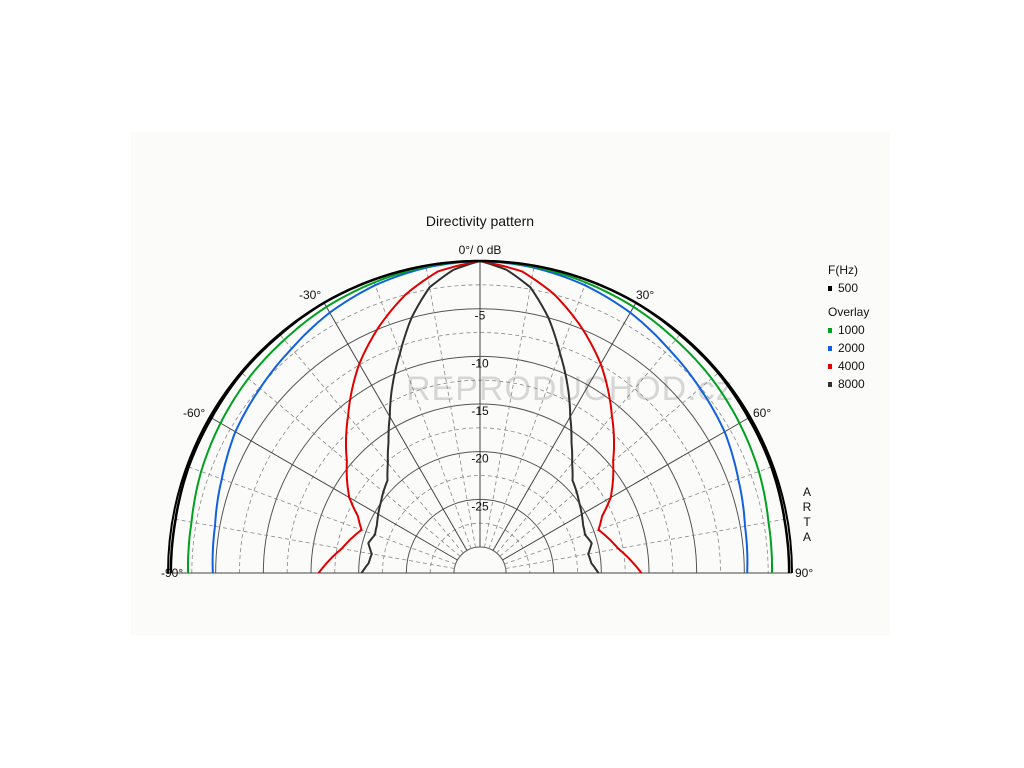 This screenshot has height=768, width=1024. Describe the element at coordinates (172, 573) in the screenshot. I see `angle-tick-label: -90°` at that location.